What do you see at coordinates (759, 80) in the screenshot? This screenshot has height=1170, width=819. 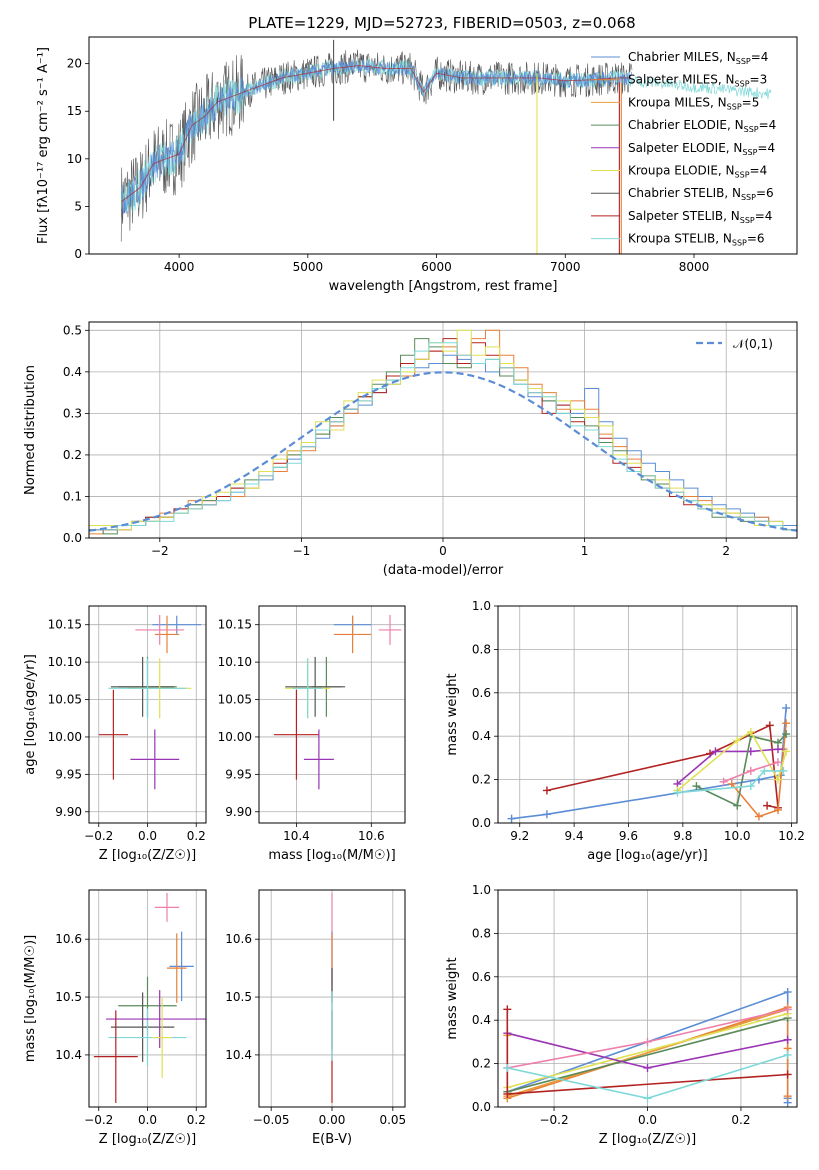 I see `legend-nssp: =3` at bounding box center [759, 80].